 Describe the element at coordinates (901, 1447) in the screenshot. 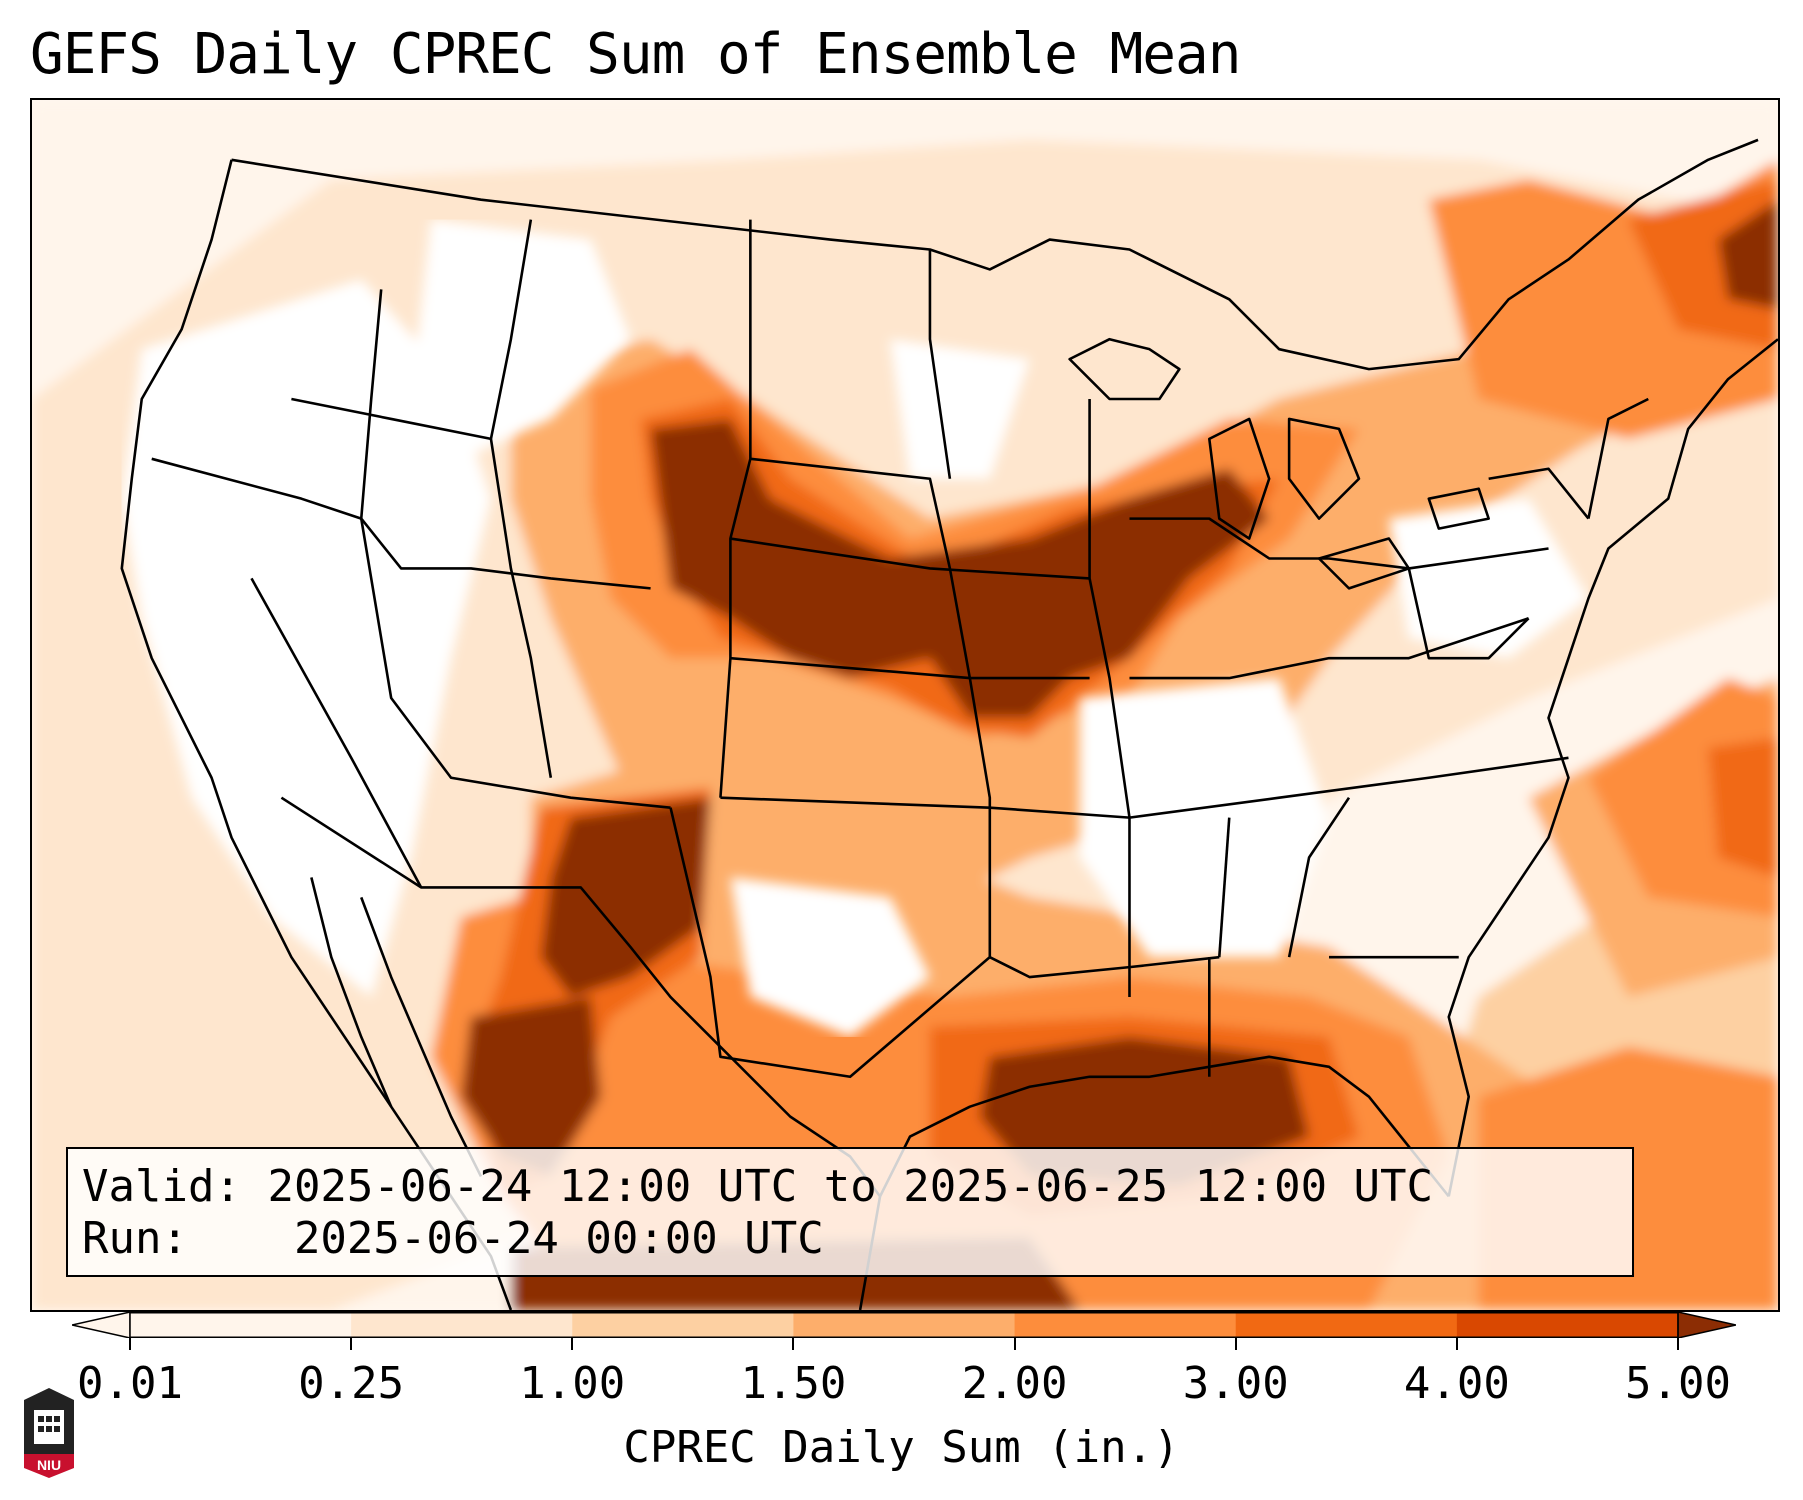

I see `colorbar-label: CPREC Daily Sum (in.)` at that location.